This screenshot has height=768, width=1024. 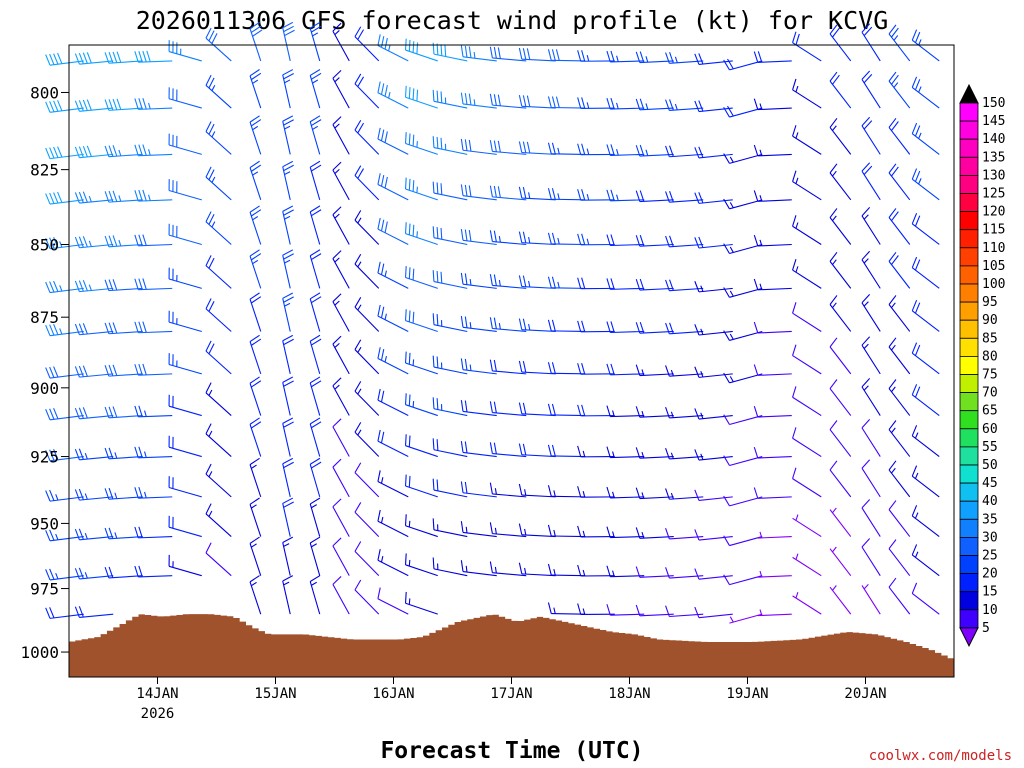 I want to click on colorbar-tick-label: 15, so click(x=990, y=592).